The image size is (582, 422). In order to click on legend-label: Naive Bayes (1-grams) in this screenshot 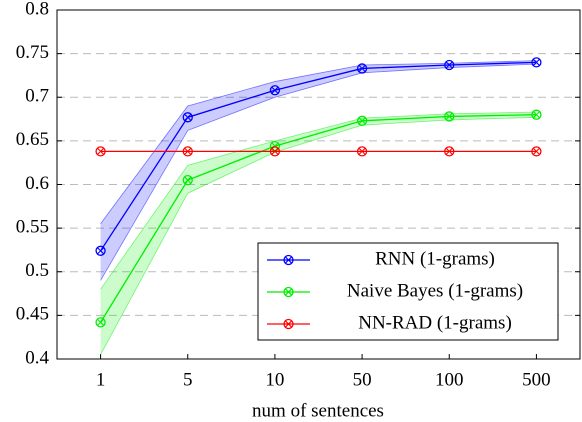, I will do `click(435, 290)`.